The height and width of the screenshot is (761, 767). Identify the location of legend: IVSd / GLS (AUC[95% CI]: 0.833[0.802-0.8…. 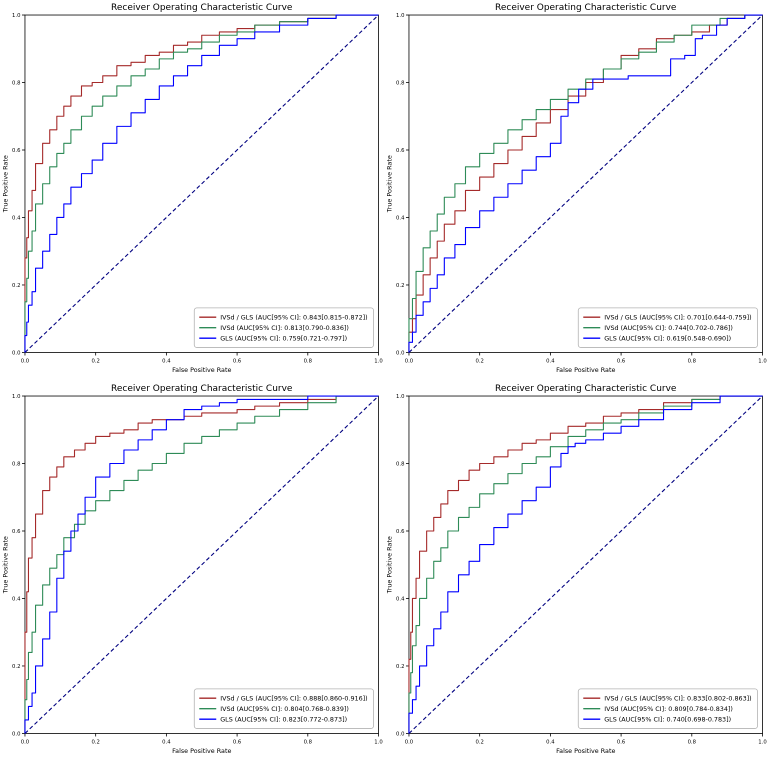
(667, 708).